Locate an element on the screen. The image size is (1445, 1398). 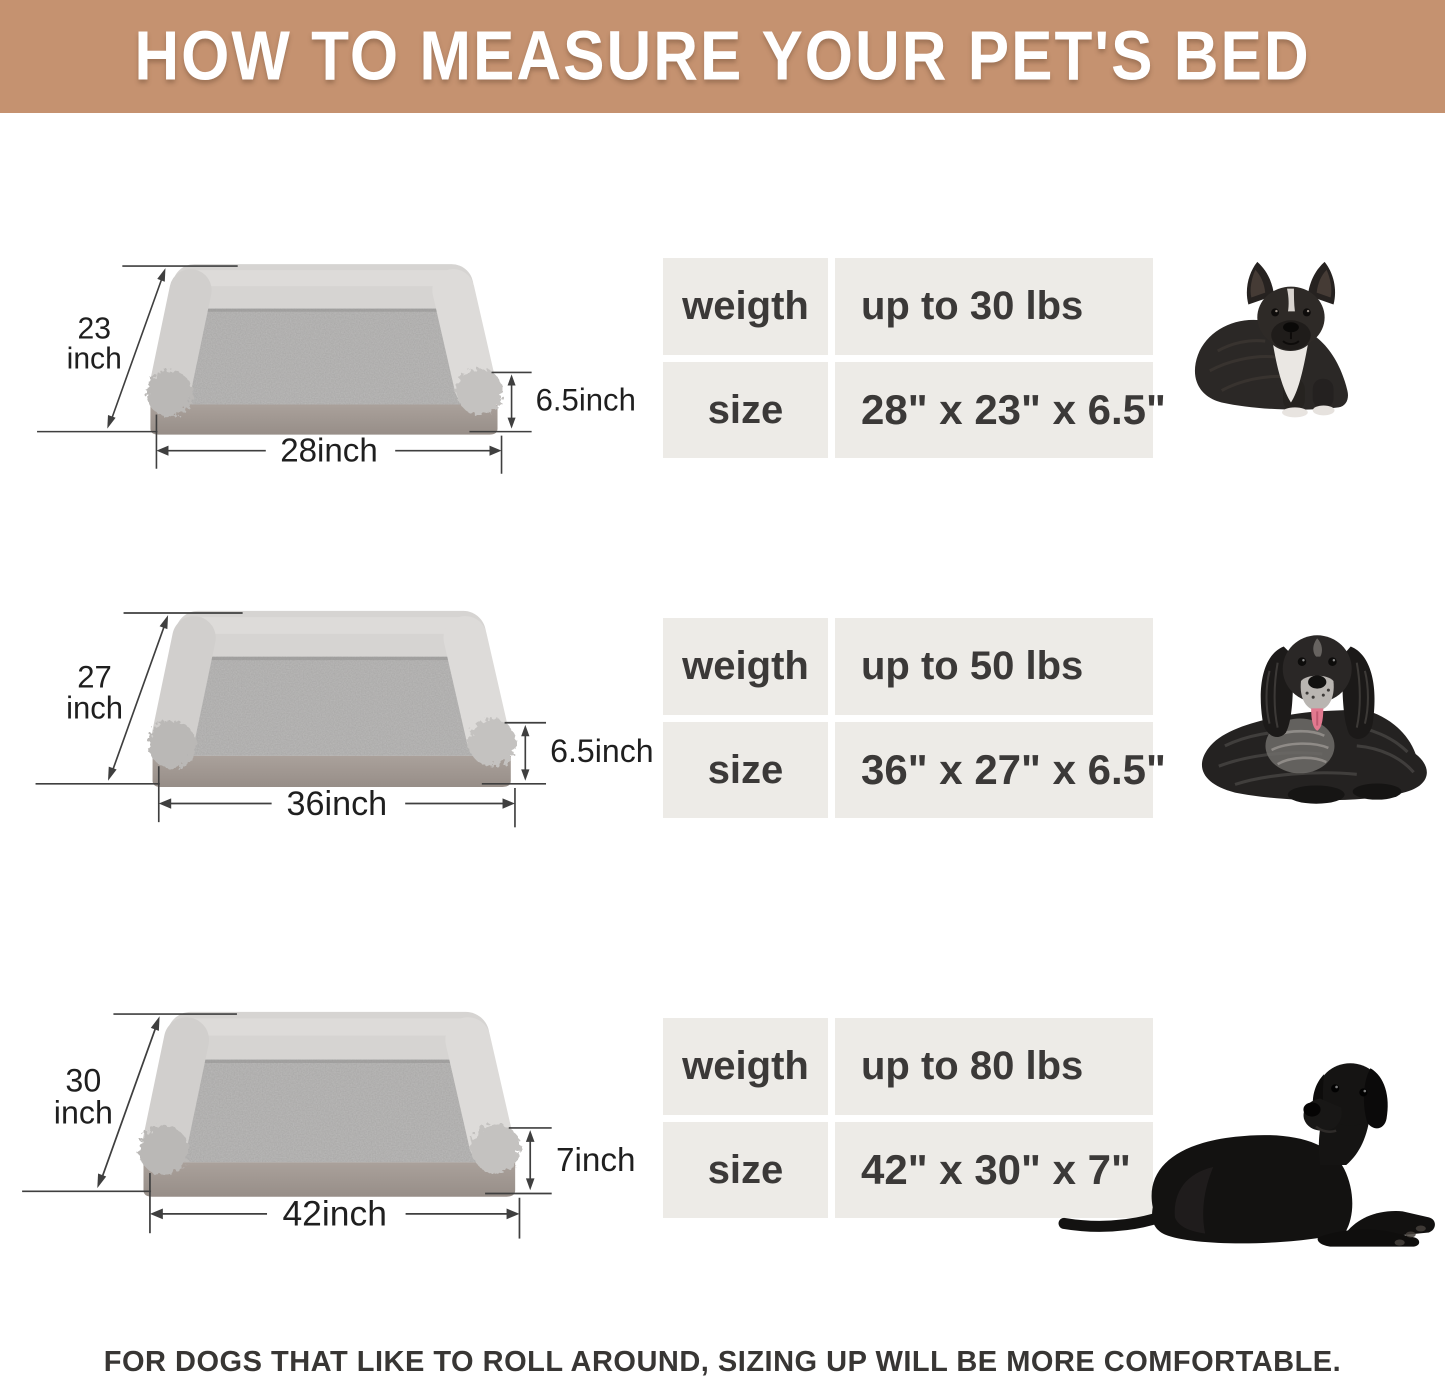
size-table-large: weigth up to 80 lbs size 42" x 30" x 7" is located at coordinates (908, 1118).